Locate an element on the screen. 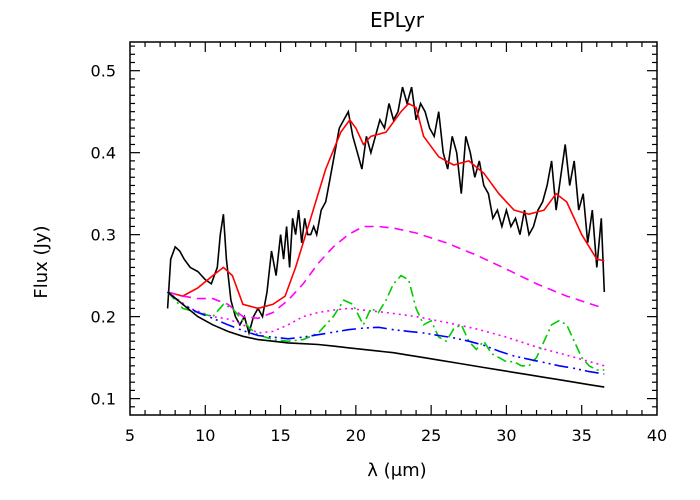  x-axis-title: λ (μm) is located at coordinates (396, 470).